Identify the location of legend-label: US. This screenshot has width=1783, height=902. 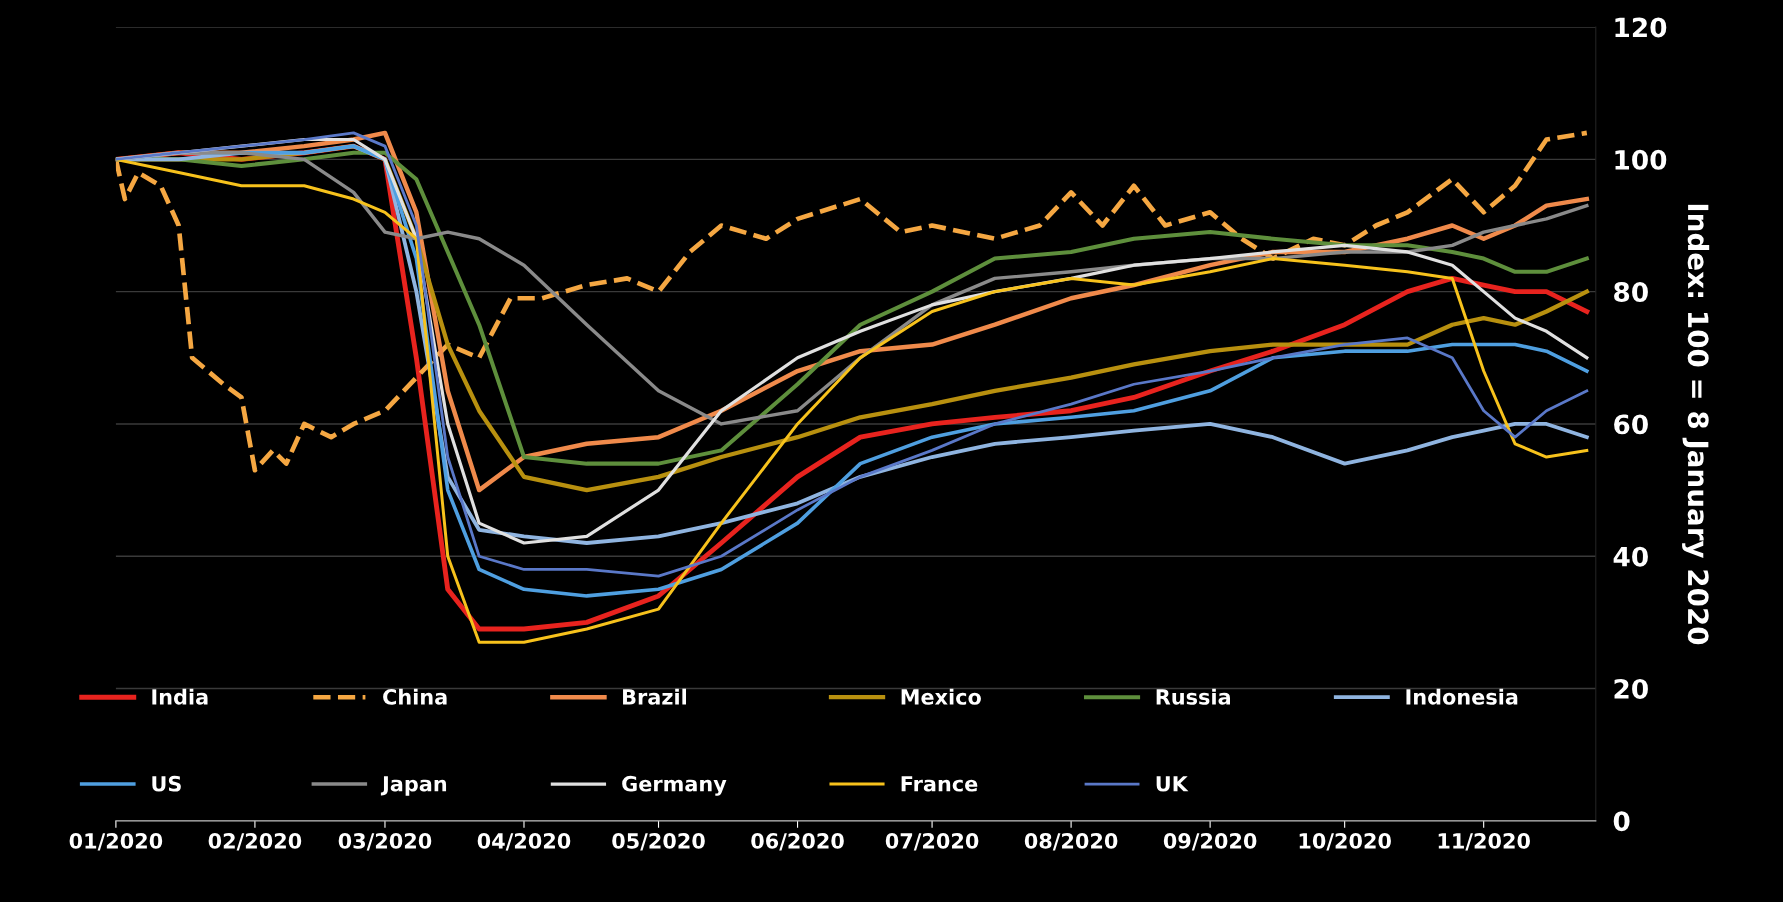
(166, 783).